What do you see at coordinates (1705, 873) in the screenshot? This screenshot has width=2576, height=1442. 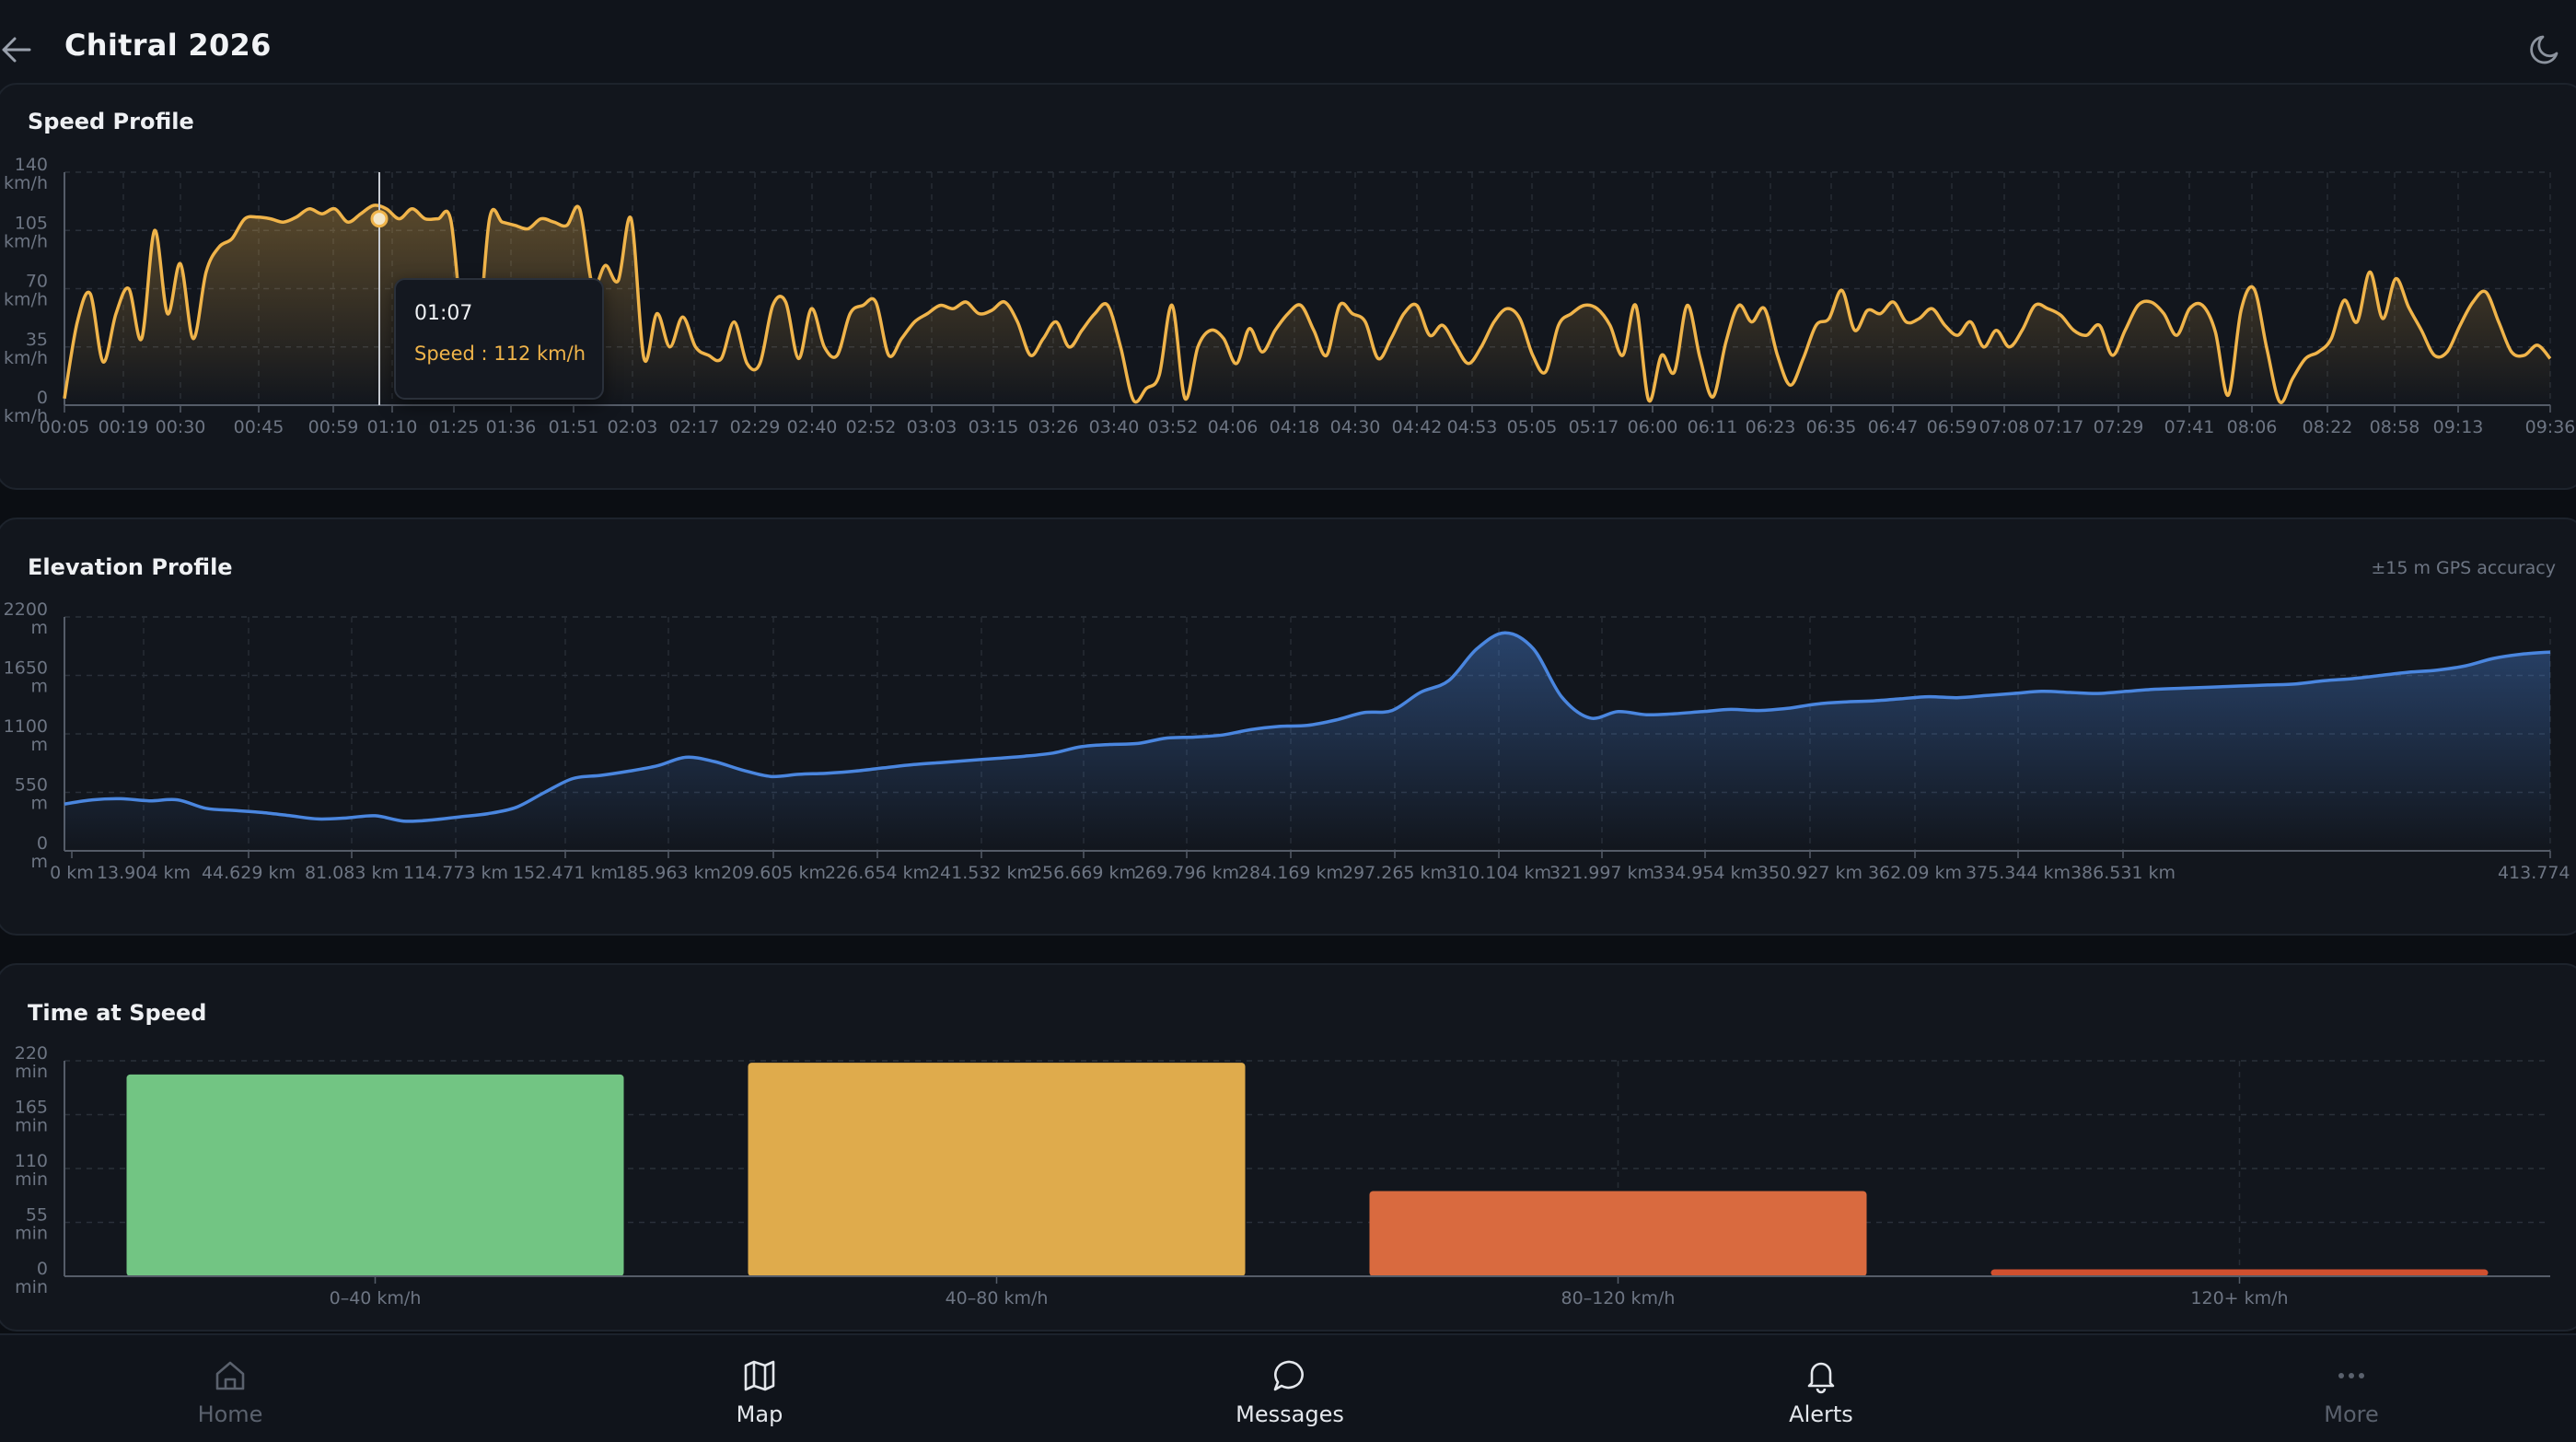 I see `x-tick-label: 334.954 km` at bounding box center [1705, 873].